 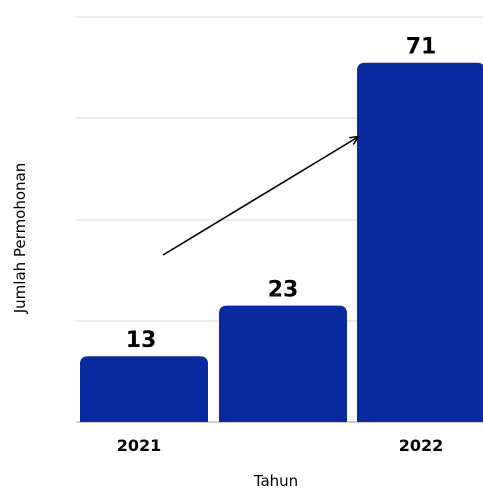 What do you see at coordinates (280, 445) in the screenshot?
I see `x-tick-labels: 2021 2022` at bounding box center [280, 445].